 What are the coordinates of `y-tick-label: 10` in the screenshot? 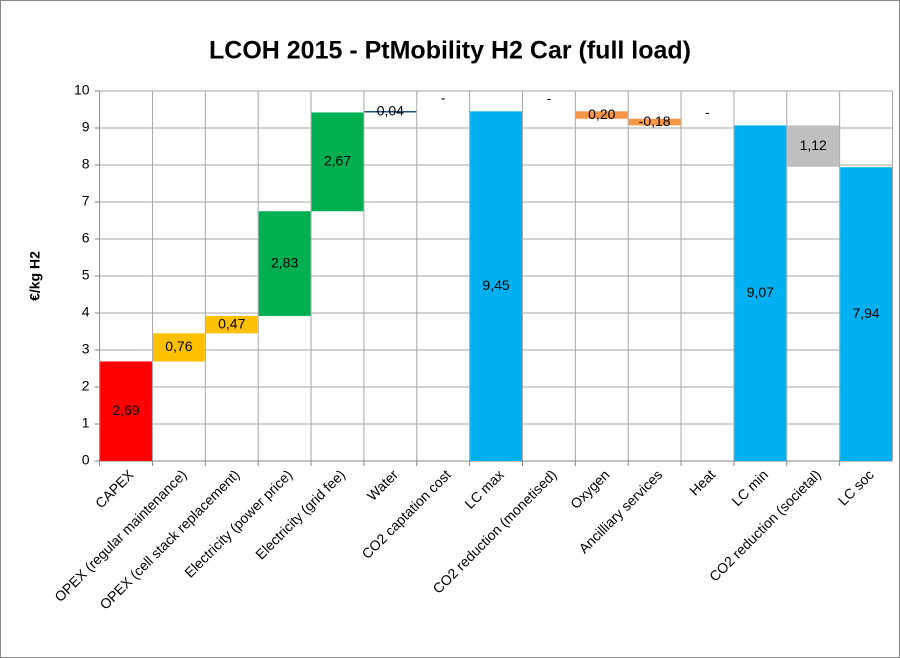 It's located at (82, 90).